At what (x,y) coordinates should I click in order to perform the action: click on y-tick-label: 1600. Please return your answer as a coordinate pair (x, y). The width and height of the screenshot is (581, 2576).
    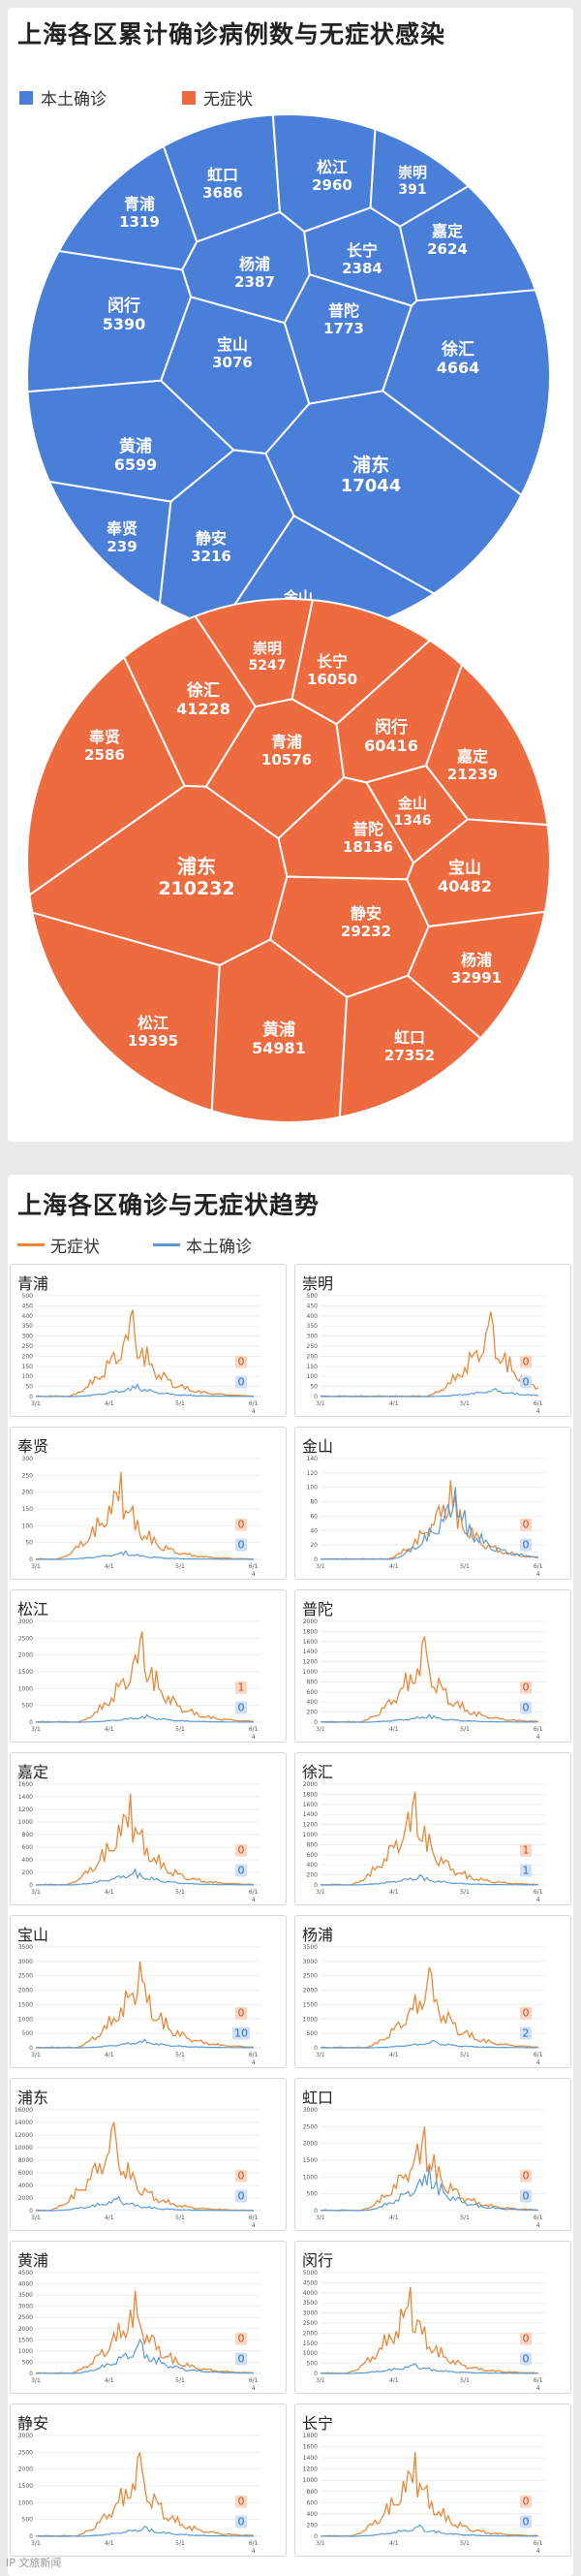
    Looking at the image, I should click on (311, 1642).